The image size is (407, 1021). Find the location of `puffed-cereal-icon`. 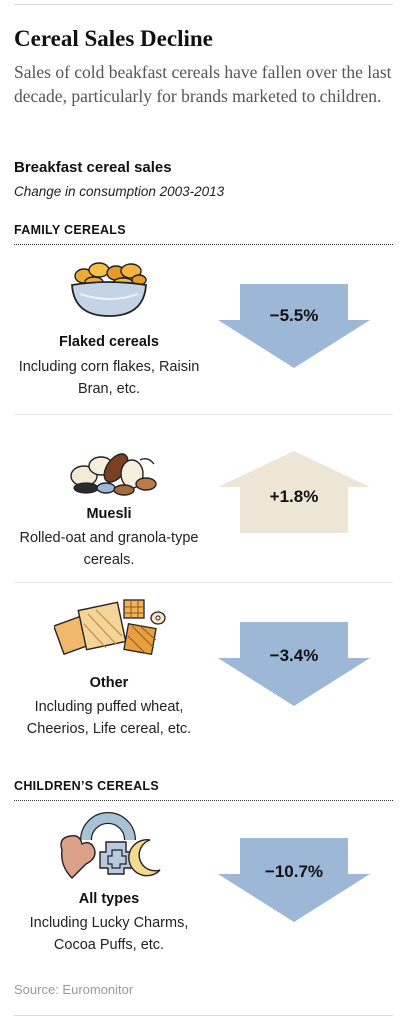

puffed-cereal-icon is located at coordinates (110, 627).